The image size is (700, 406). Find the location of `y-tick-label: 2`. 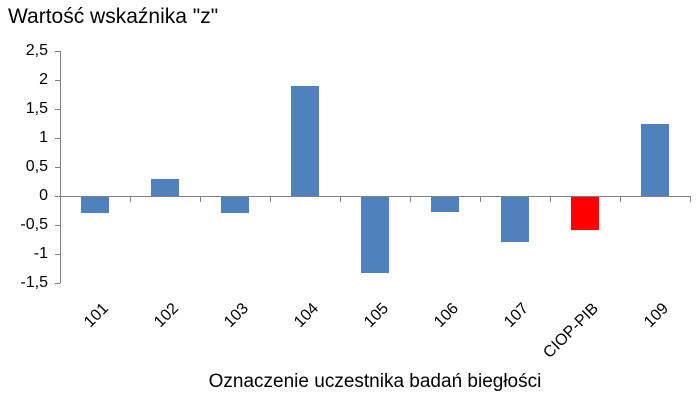

y-tick-label: 2 is located at coordinates (43, 79).